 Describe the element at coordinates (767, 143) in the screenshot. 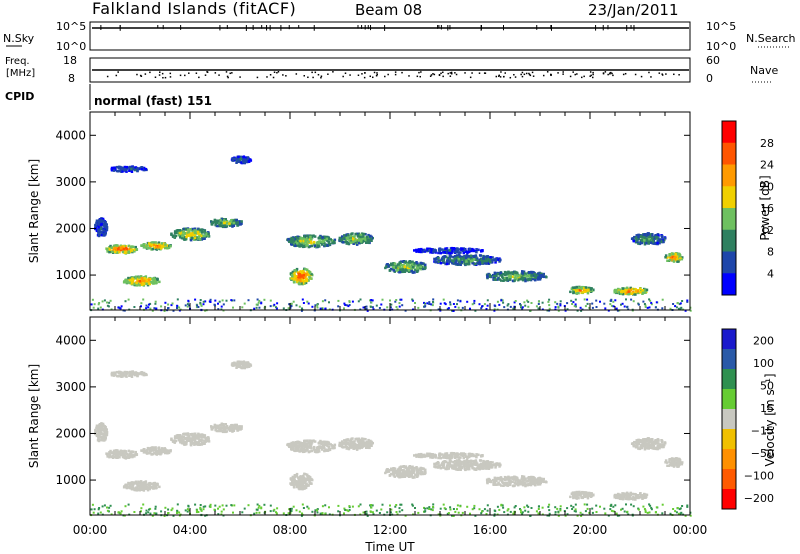

I see `colorbar-tick-label: 28` at that location.